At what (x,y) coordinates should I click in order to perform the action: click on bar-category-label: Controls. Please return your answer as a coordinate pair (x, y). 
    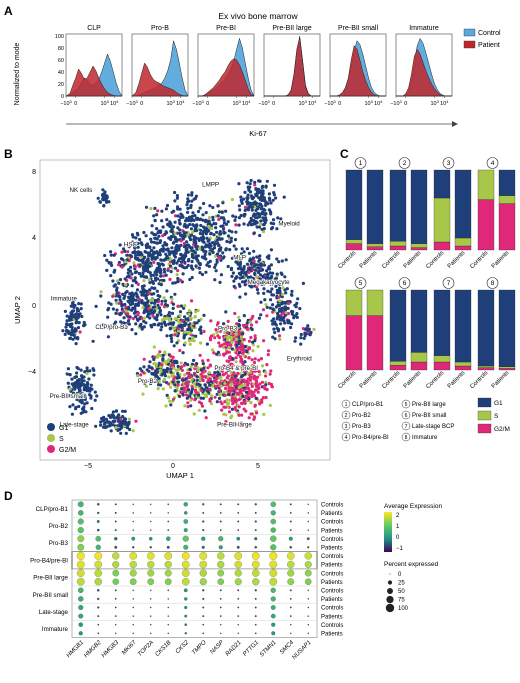
    Looking at the image, I should click on (435, 260).